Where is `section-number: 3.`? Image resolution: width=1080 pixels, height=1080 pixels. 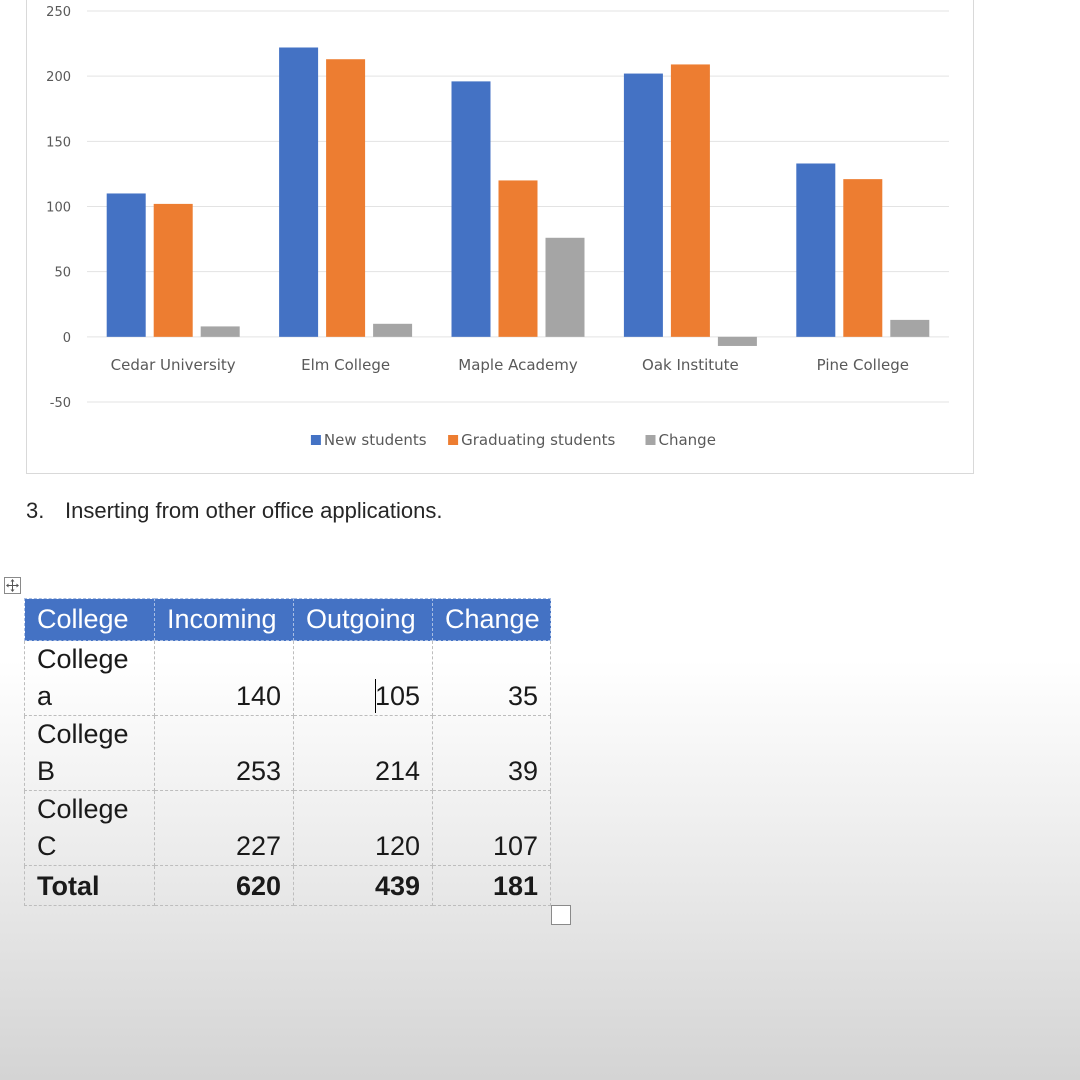 section-number: 3. is located at coordinates (35, 510).